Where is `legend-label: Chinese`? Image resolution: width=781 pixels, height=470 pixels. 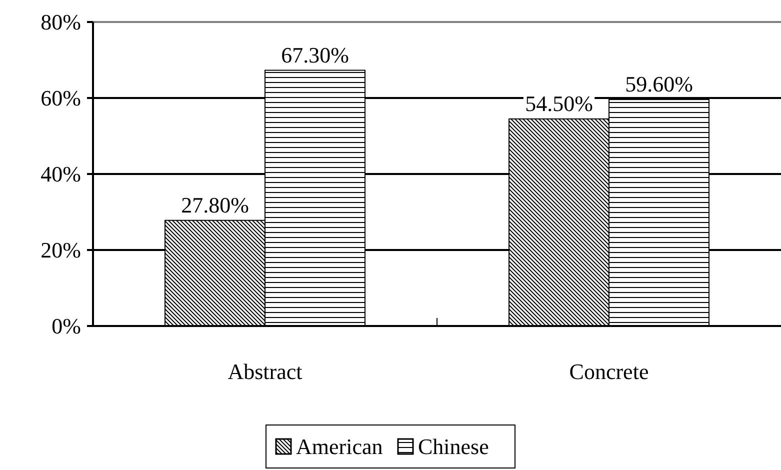 legend-label: Chinese is located at coordinates (453, 446).